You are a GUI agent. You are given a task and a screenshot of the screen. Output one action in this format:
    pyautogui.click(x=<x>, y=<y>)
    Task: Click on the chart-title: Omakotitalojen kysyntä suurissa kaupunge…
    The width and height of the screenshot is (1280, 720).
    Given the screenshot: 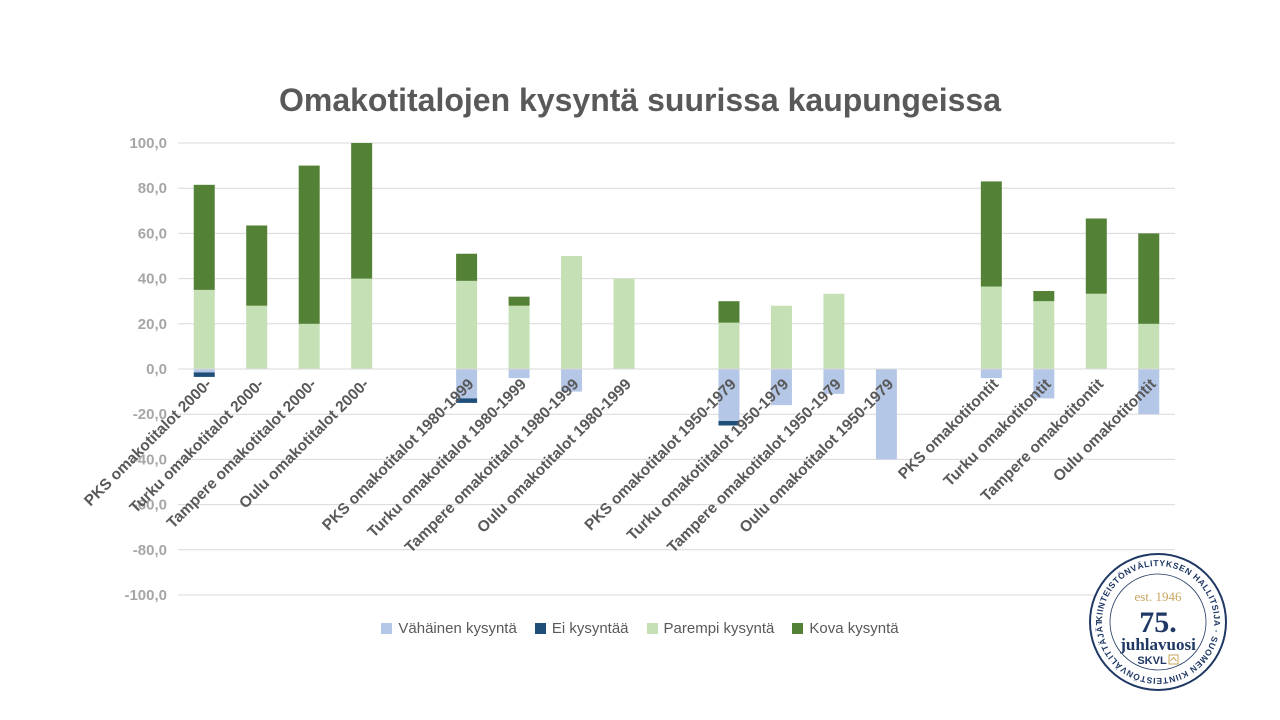 What is the action you would take?
    pyautogui.click(x=640, y=100)
    